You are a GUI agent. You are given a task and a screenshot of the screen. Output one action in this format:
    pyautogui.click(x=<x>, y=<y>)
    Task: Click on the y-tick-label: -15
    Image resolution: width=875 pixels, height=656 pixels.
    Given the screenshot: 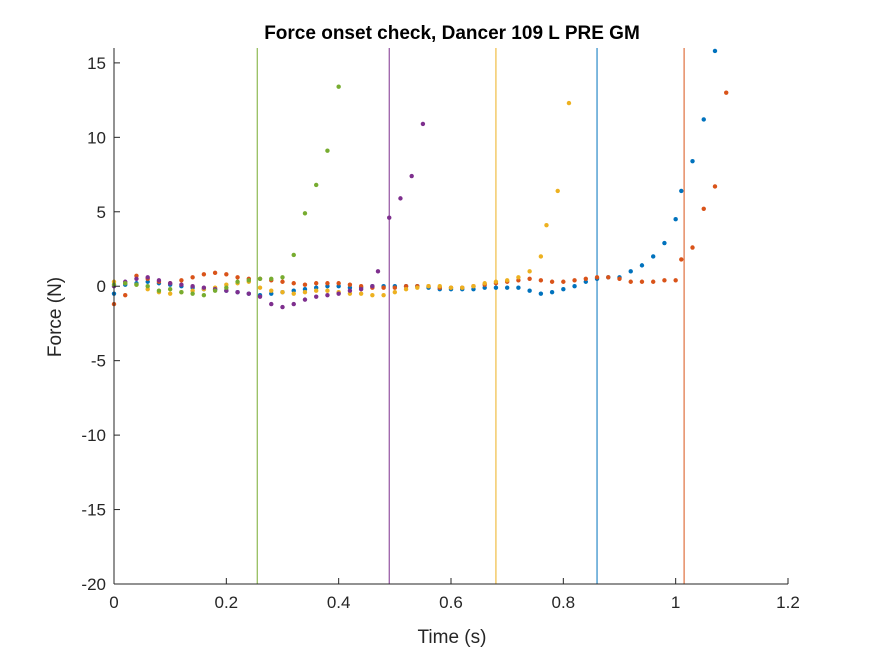 What is the action you would take?
    pyautogui.click(x=93, y=510)
    